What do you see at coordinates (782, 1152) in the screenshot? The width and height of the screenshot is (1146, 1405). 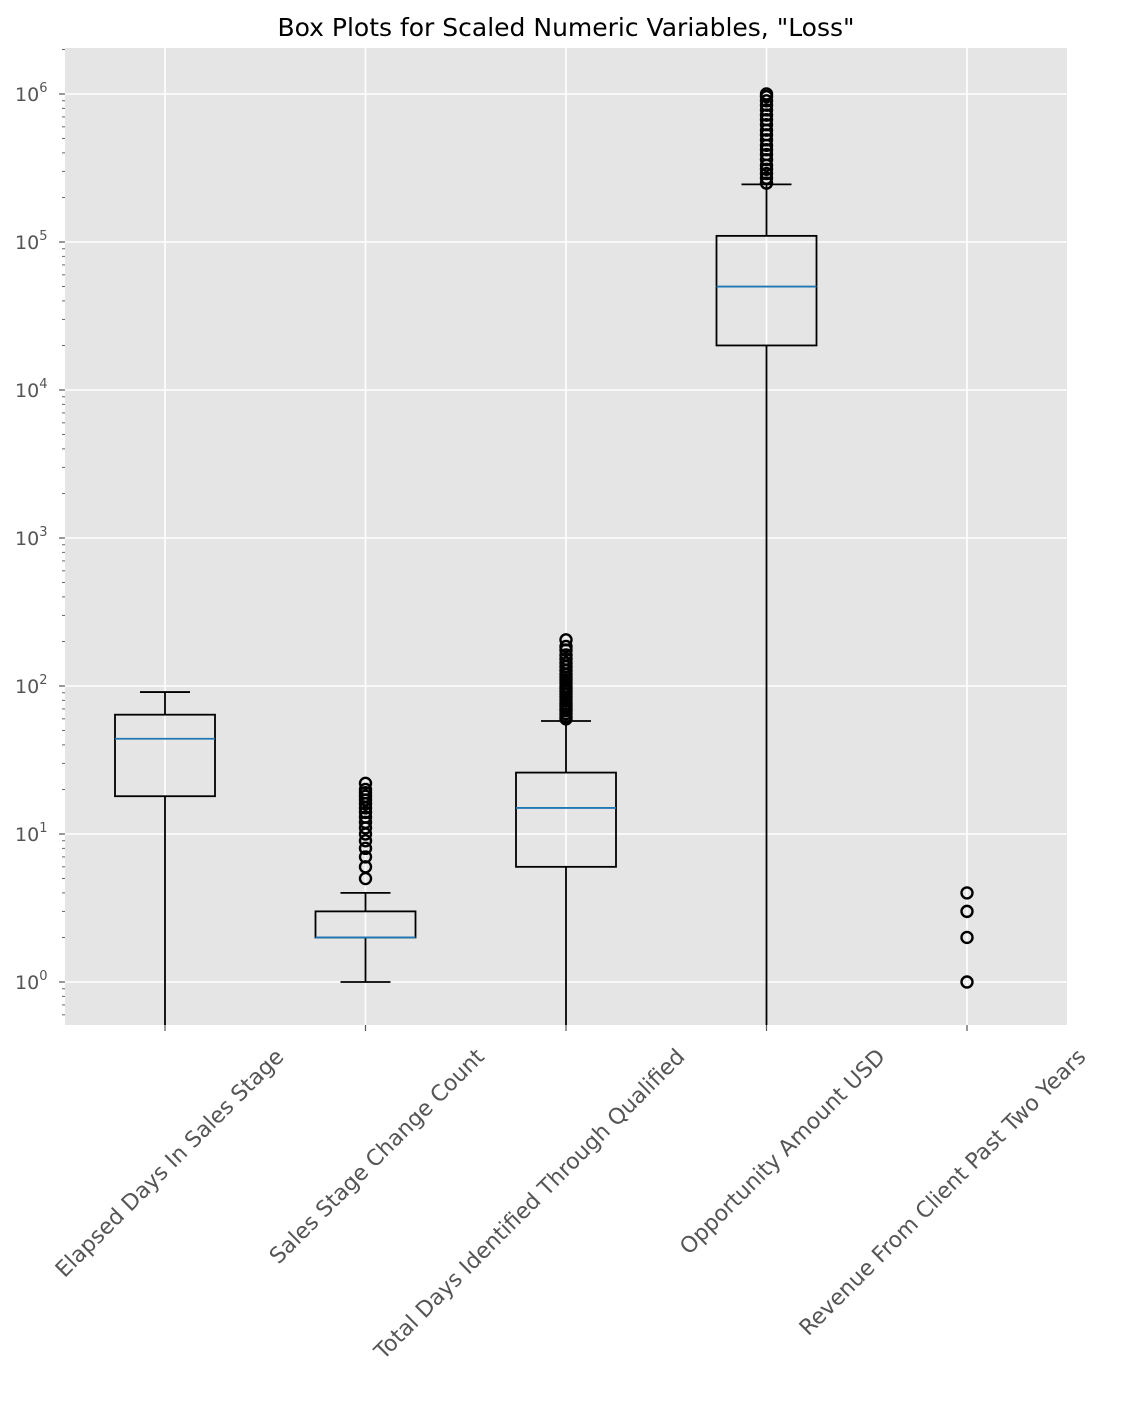 I see `x-tick-label: Opportunity Amount USD` at bounding box center [782, 1152].